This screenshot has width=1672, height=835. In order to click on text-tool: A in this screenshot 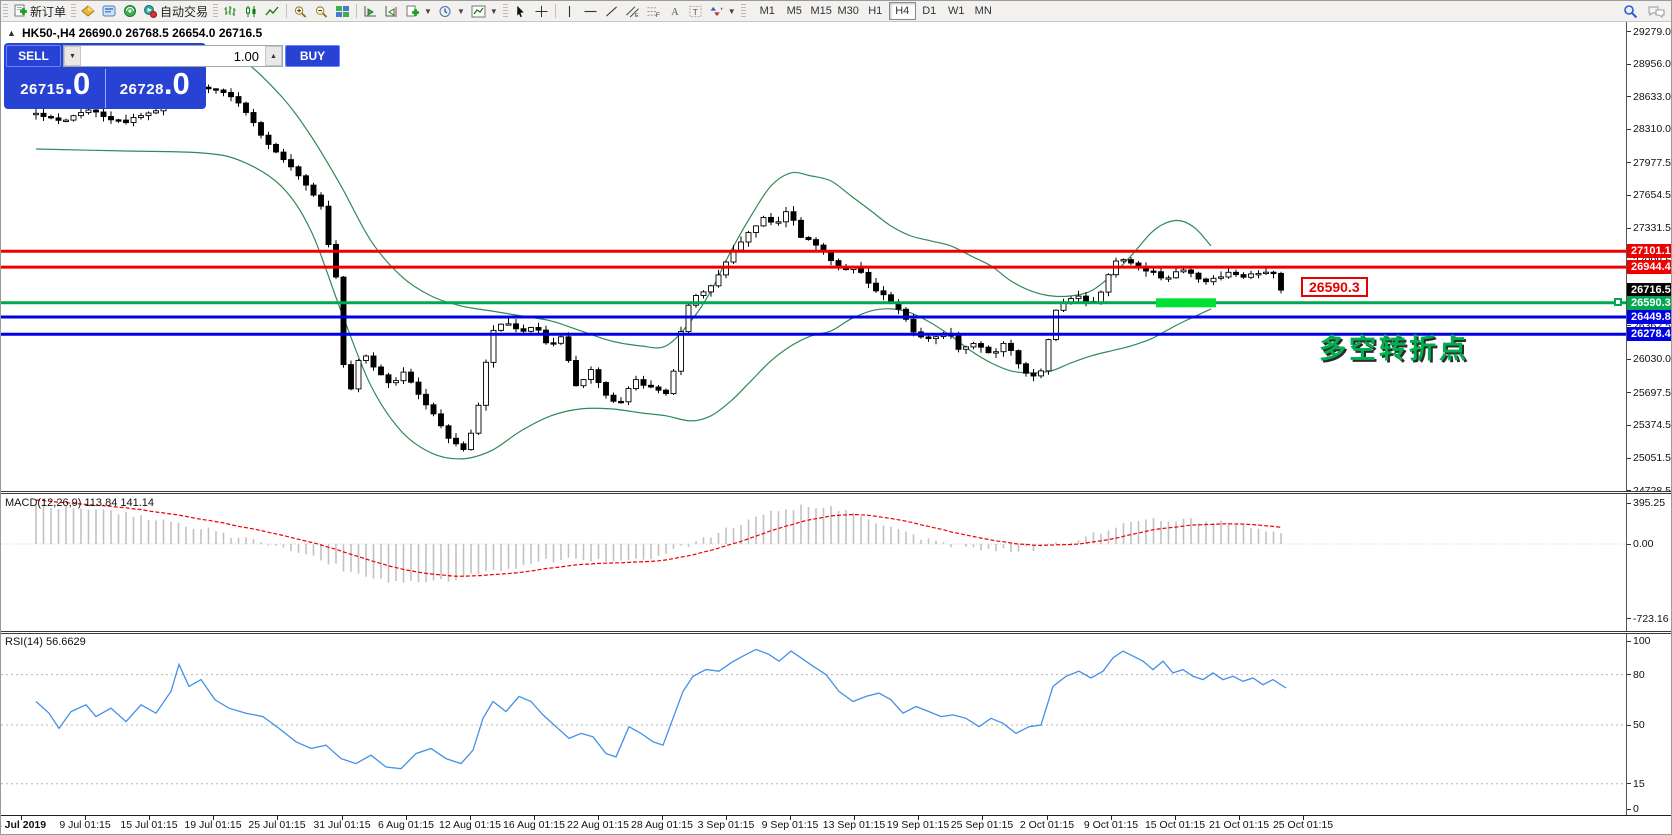, I will do `click(674, 11)`.